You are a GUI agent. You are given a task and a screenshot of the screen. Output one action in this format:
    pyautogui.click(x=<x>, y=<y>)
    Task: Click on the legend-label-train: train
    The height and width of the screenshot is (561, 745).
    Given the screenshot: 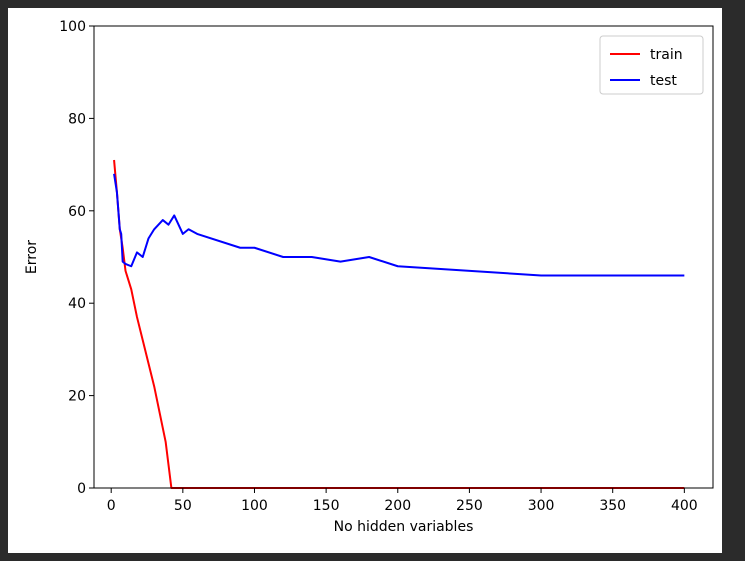 What is the action you would take?
    pyautogui.click(x=666, y=55)
    